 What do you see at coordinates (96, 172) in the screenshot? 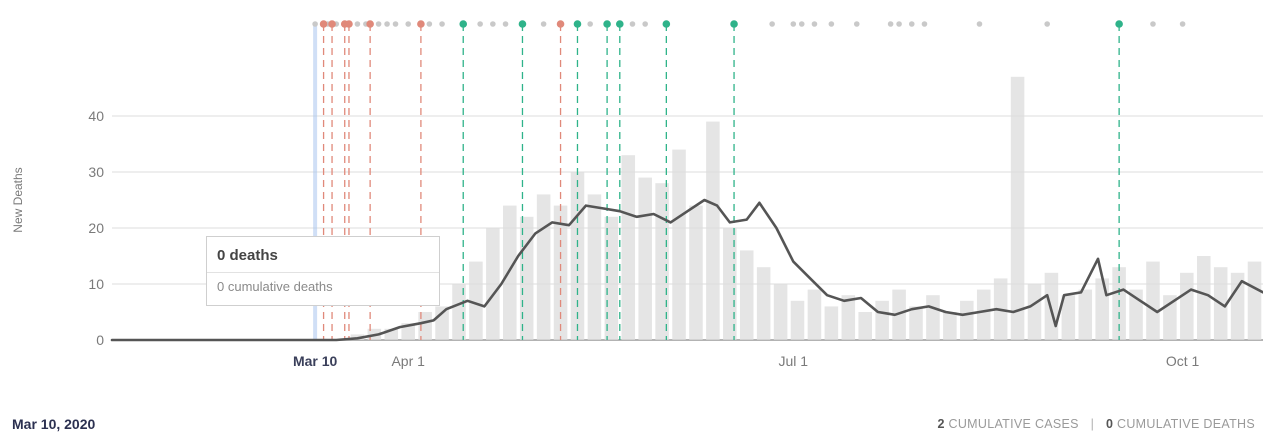
I see `y-tick-label: 30` at bounding box center [96, 172].